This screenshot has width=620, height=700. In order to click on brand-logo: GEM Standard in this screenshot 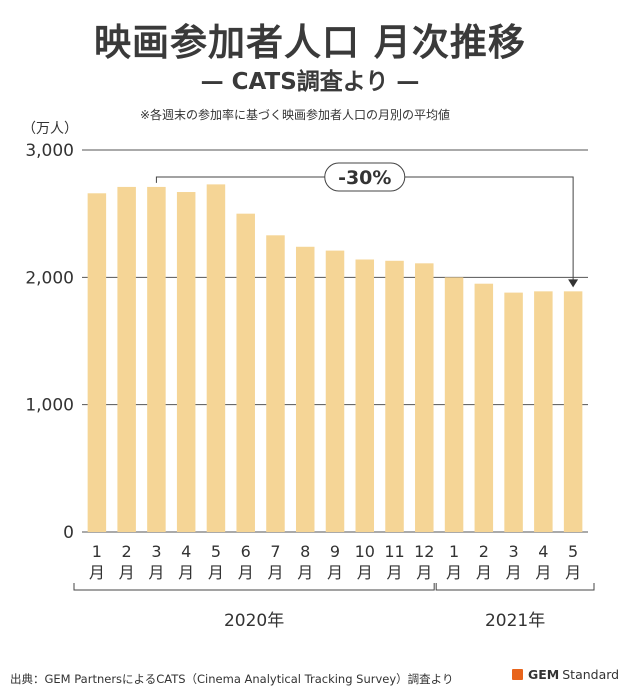, I will do `click(565, 674)`.